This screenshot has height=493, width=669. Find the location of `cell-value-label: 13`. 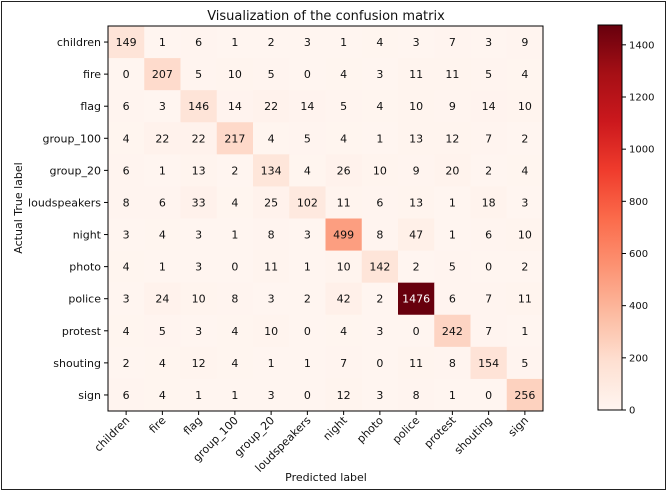

cell-value-label: 13 is located at coordinates (199, 170).